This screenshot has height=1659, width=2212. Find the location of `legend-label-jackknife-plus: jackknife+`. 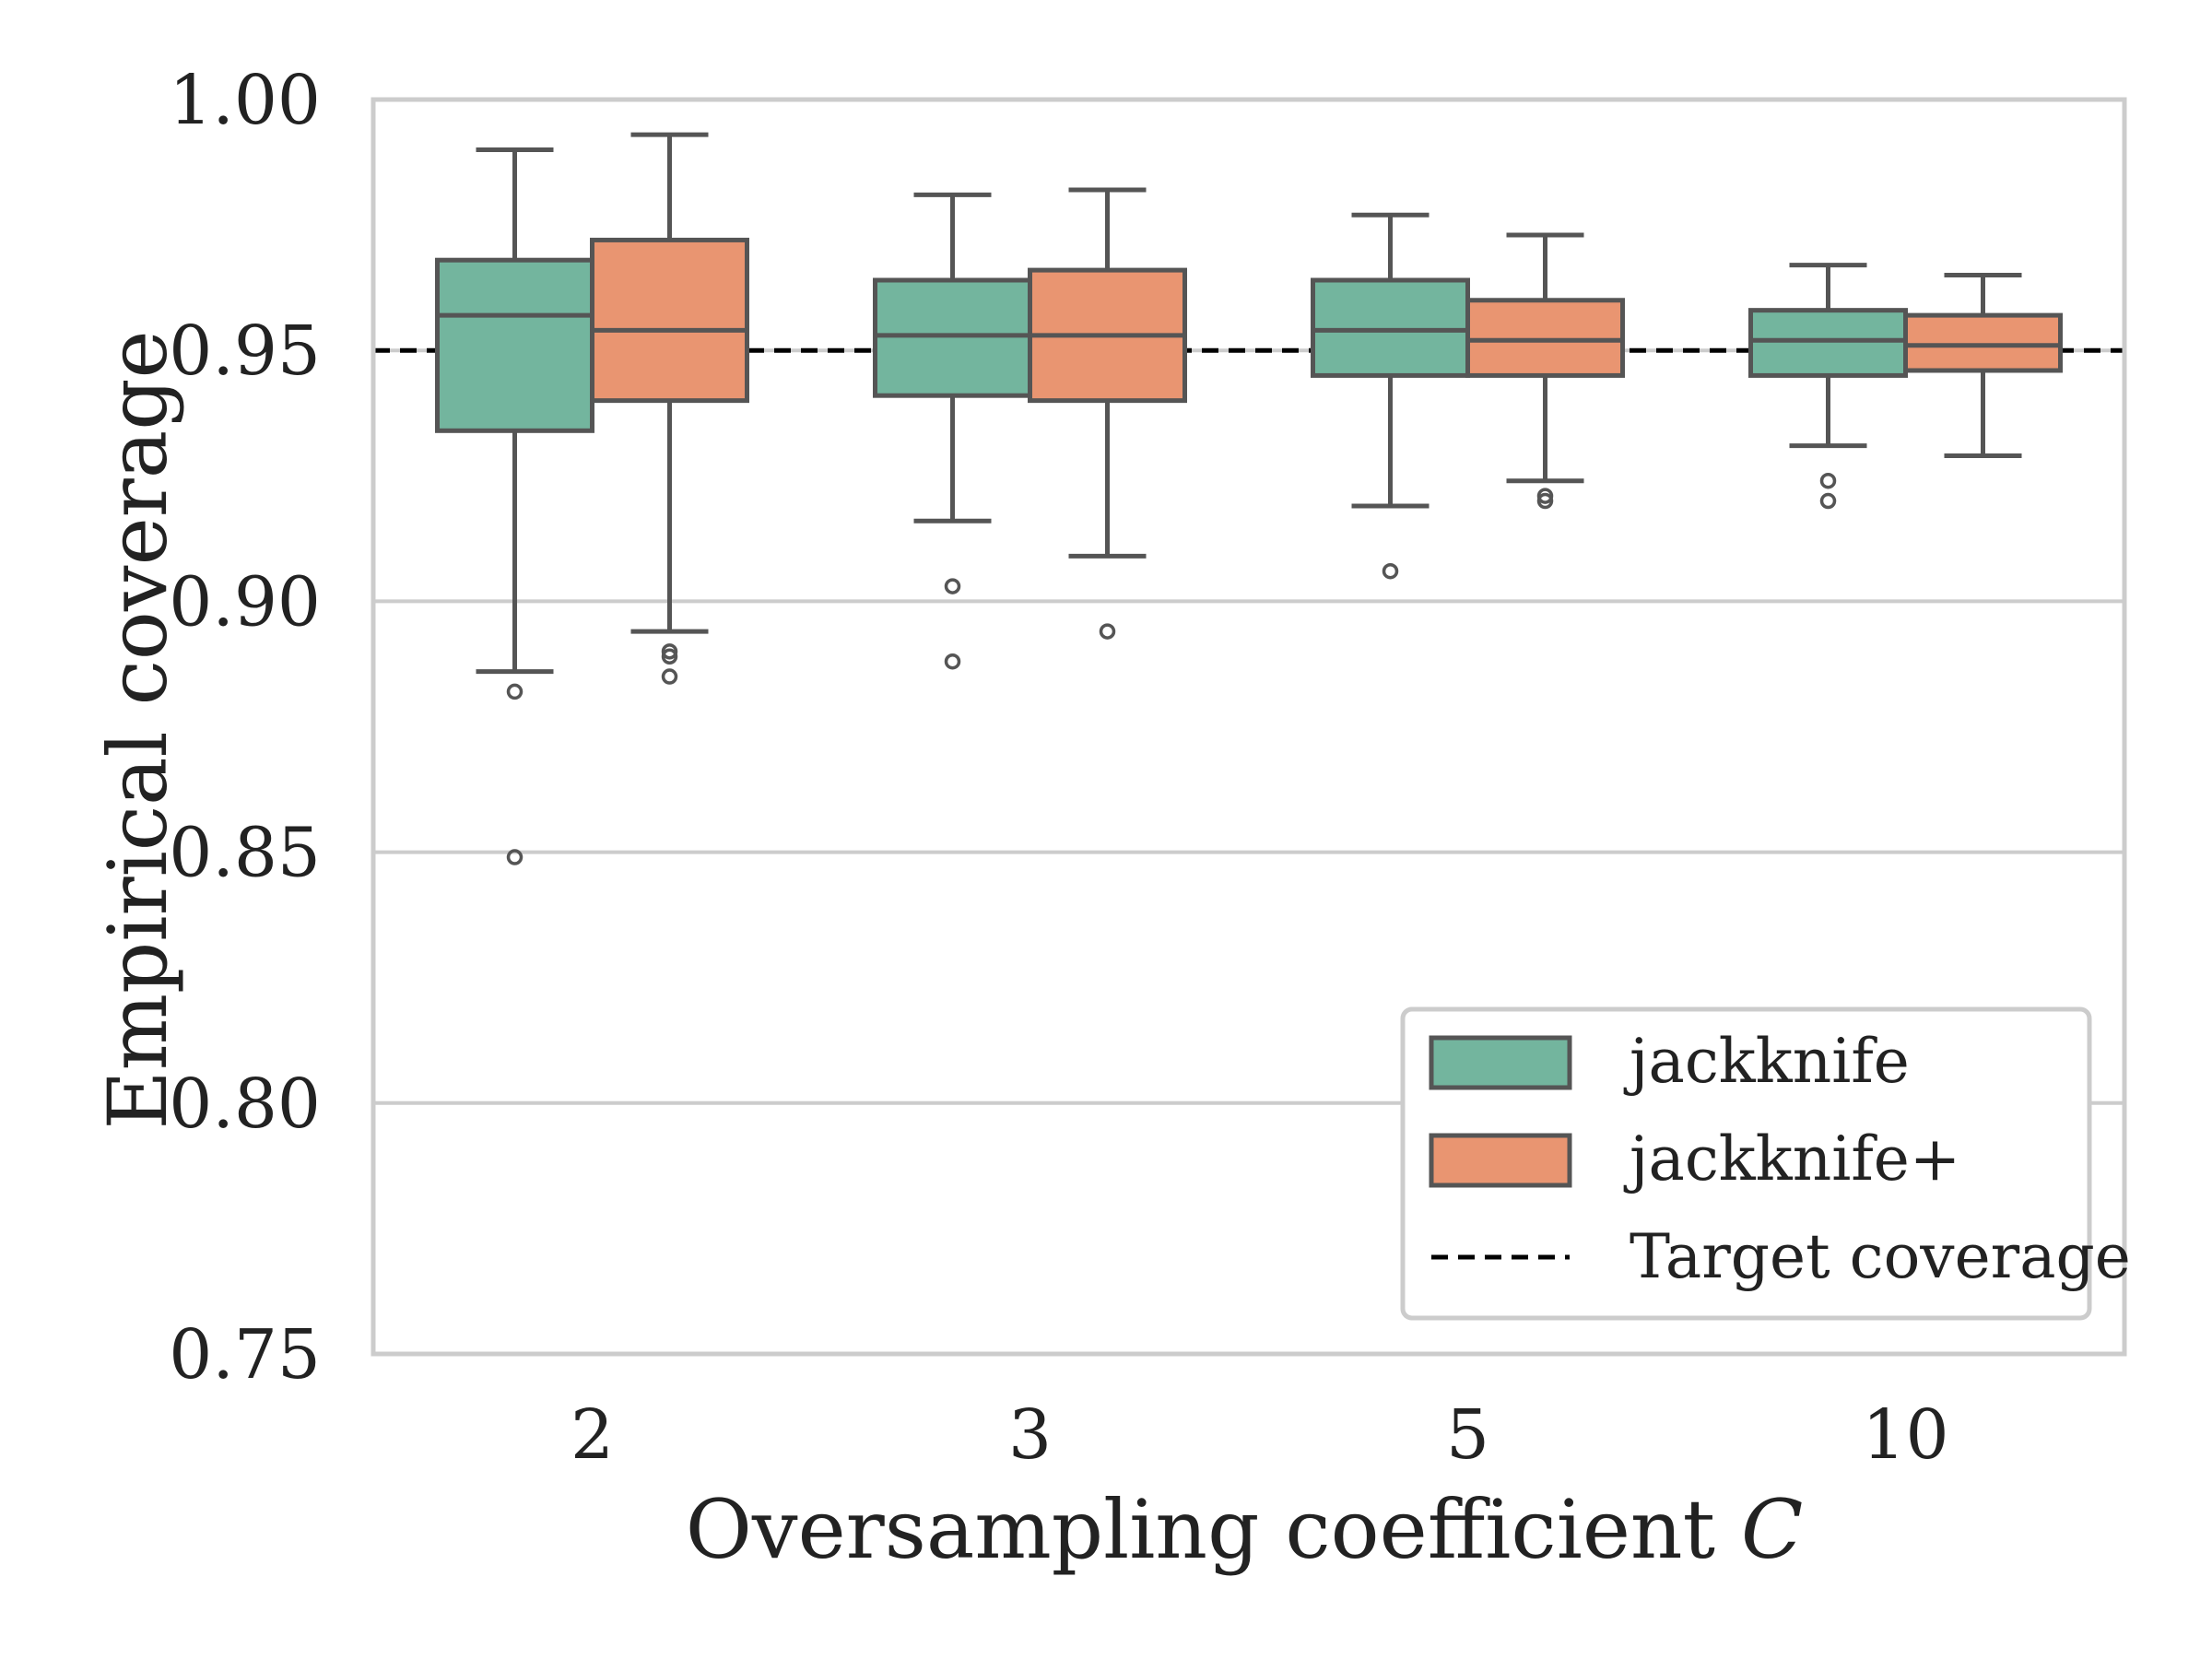

legend-label-jackknife-plus: jackknife+ is located at coordinates (1791, 1159).